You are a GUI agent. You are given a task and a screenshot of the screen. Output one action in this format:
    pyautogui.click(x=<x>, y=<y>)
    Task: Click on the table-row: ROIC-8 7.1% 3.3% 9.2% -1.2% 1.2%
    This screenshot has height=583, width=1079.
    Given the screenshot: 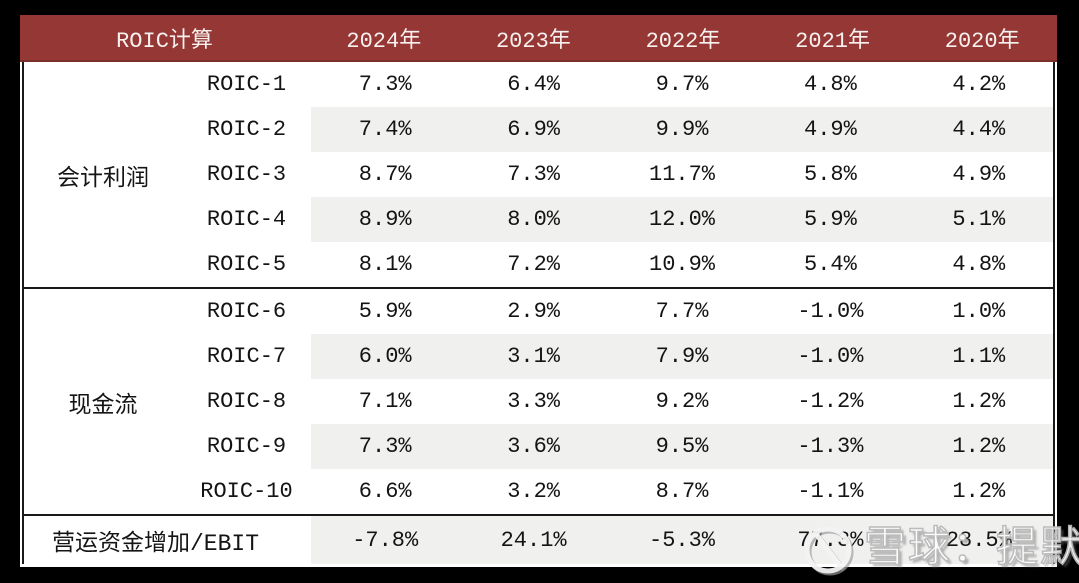 What is the action you would take?
    pyautogui.click(x=617, y=401)
    